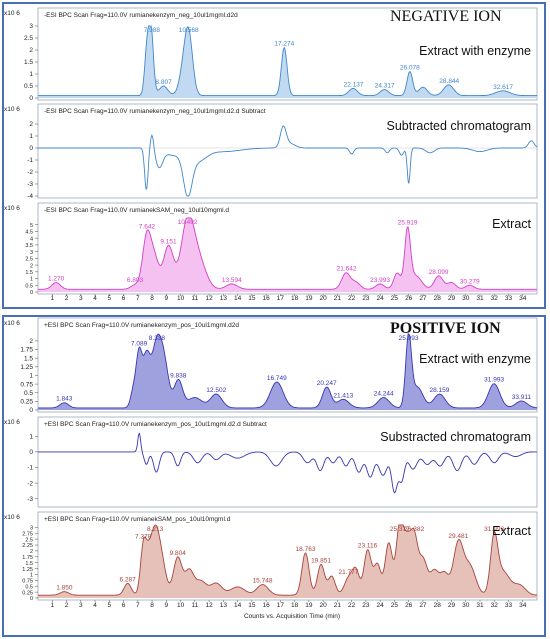  What do you see at coordinates (167, 605) in the screenshot?
I see `x-tick-label-5-8: 9` at bounding box center [167, 605].